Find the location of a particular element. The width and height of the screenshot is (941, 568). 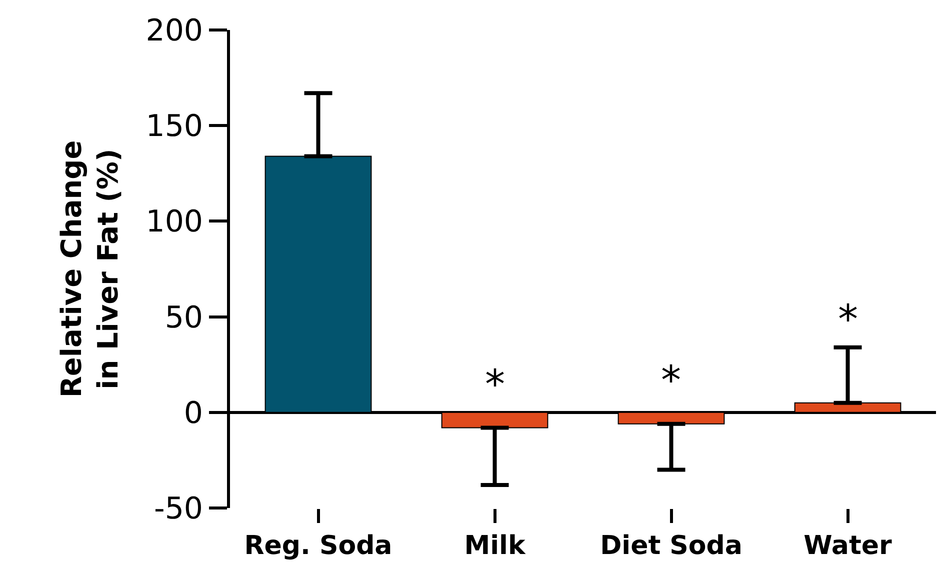

y-tick-label: 100 is located at coordinates (174, 222).